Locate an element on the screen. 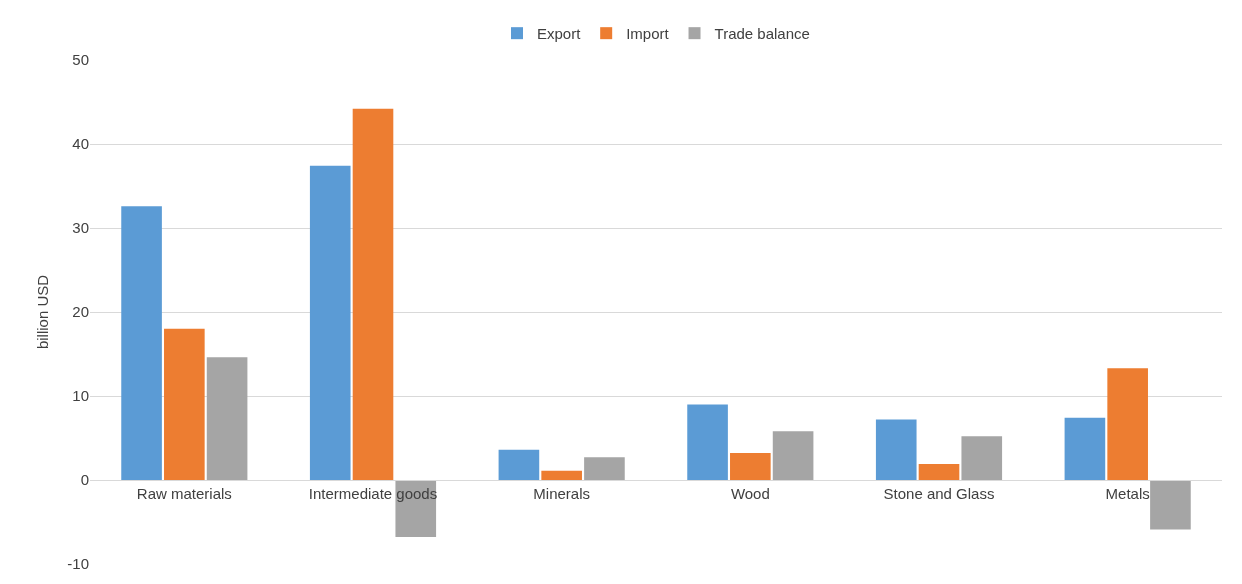  y-tick-label: 0 is located at coordinates (84, 480).